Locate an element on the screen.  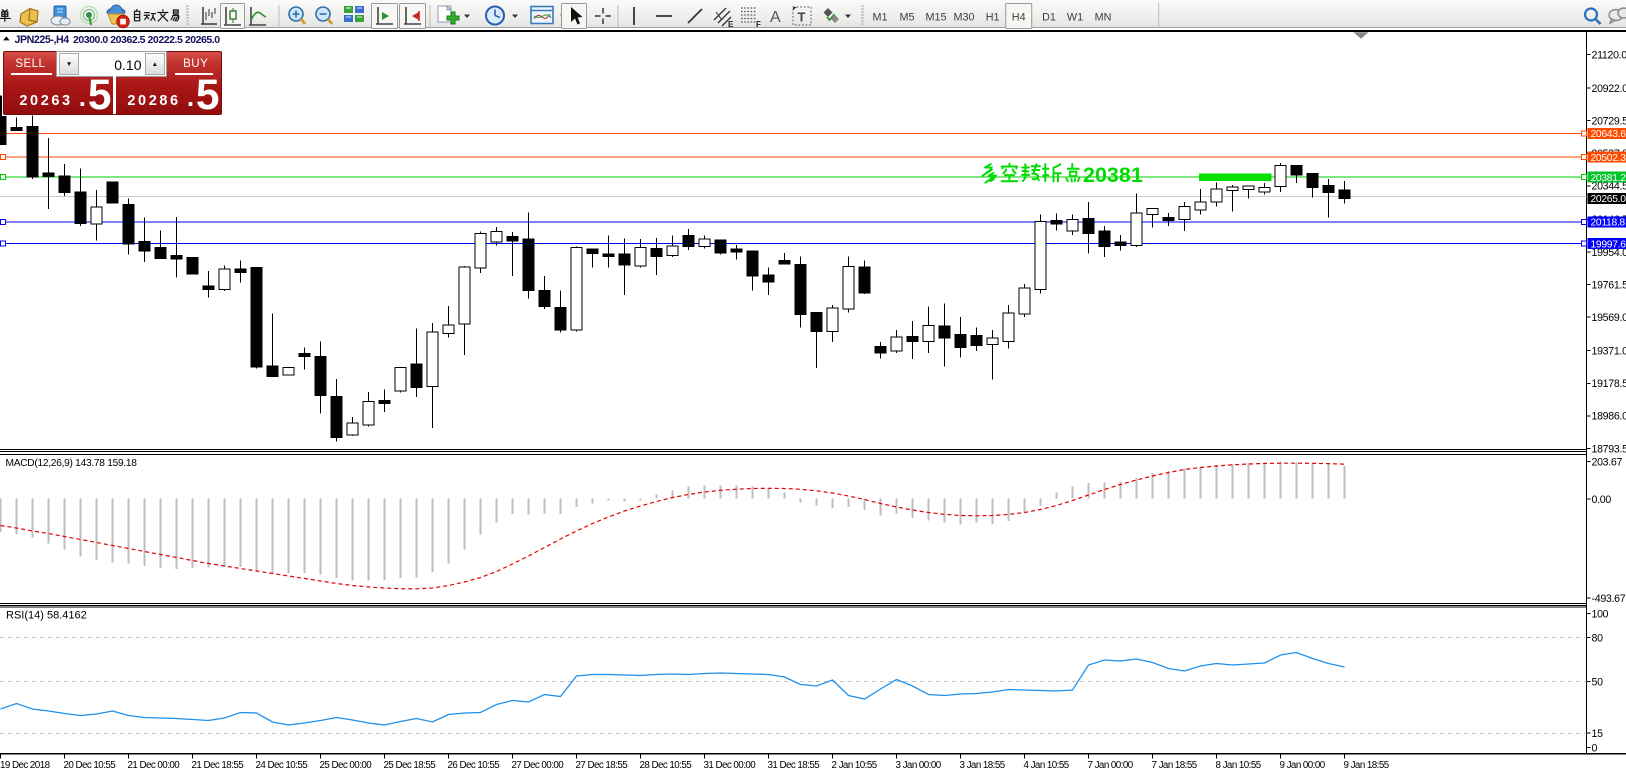
svg-text: 25 Dec 00:00 is located at coordinates (346, 765).